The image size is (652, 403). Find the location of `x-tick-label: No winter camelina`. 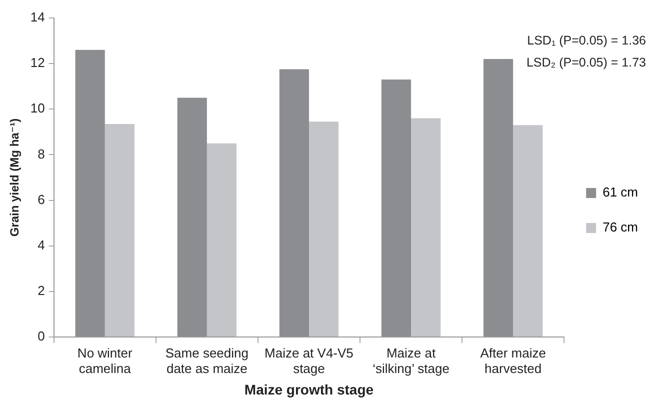

x-tick-label: No winter camelina is located at coordinates (105, 360).